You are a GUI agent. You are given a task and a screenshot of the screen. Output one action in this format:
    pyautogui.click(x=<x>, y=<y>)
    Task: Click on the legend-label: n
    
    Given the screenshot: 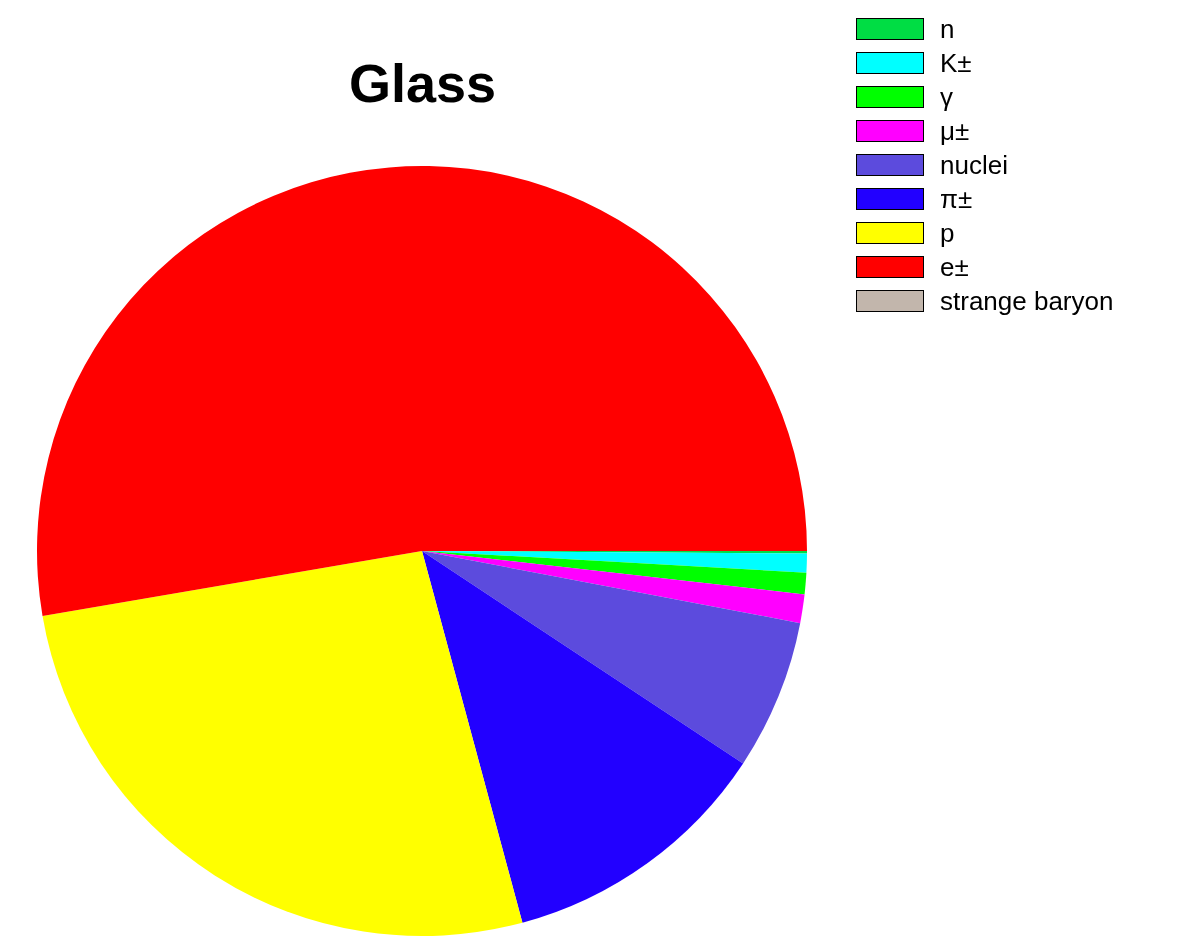 What is the action you would take?
    pyautogui.click(x=947, y=29)
    